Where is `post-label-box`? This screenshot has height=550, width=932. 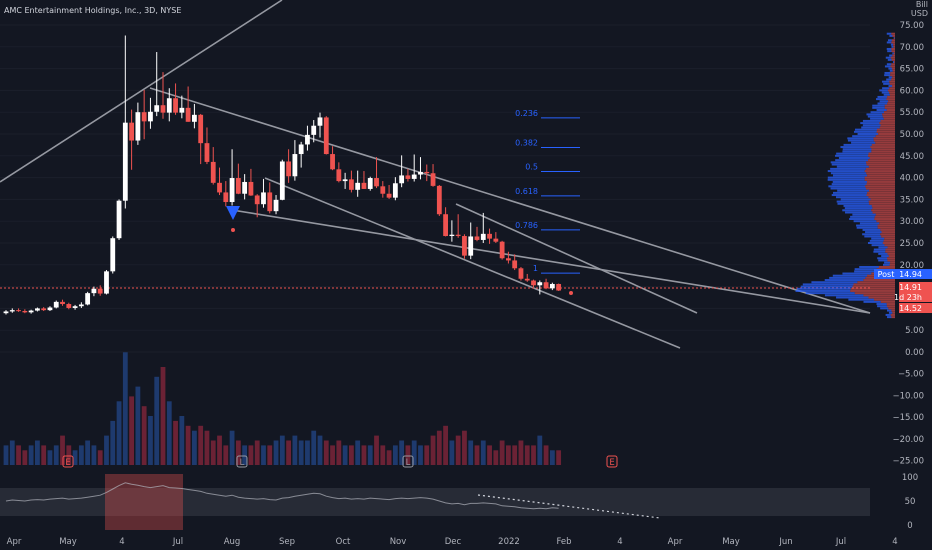
post-label-box is located at coordinates (886, 274).